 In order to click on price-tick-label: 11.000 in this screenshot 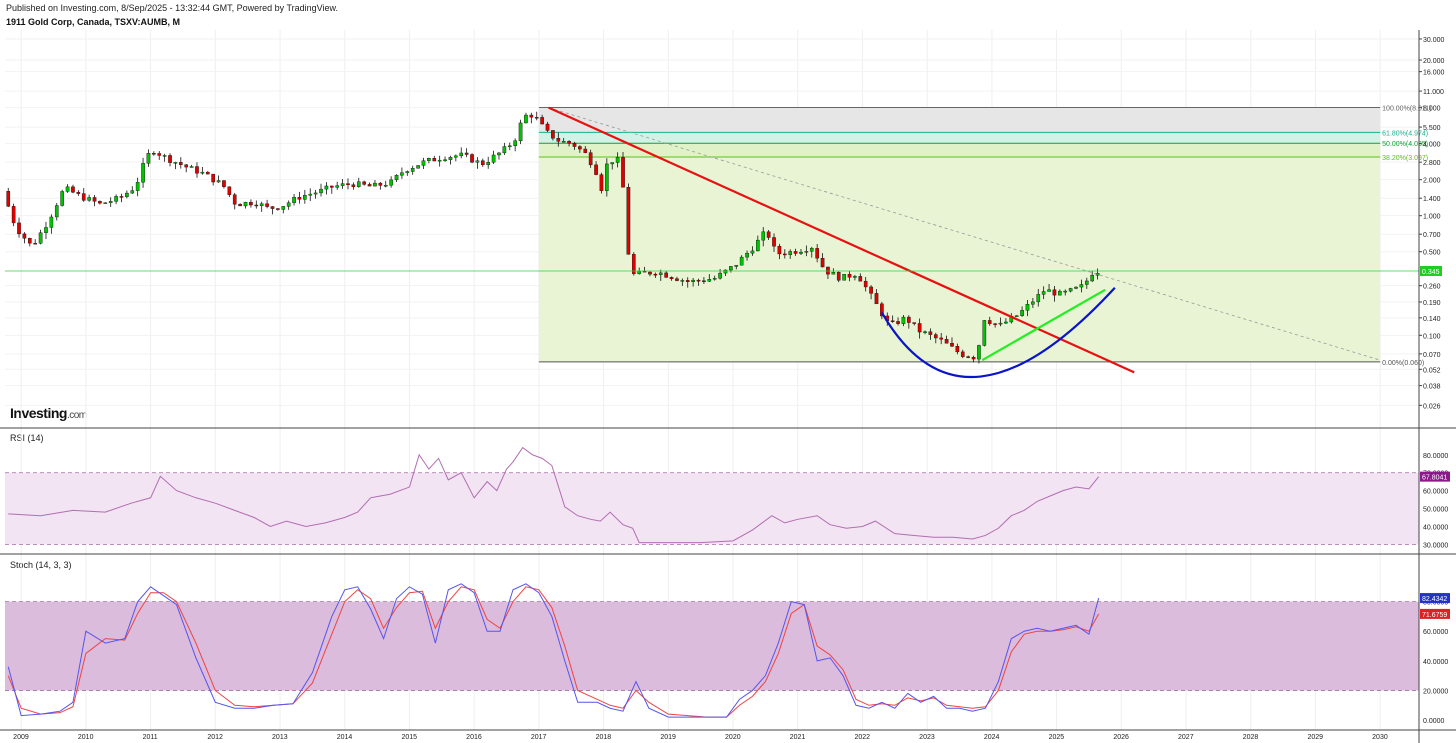, I will do `click(1433, 92)`.